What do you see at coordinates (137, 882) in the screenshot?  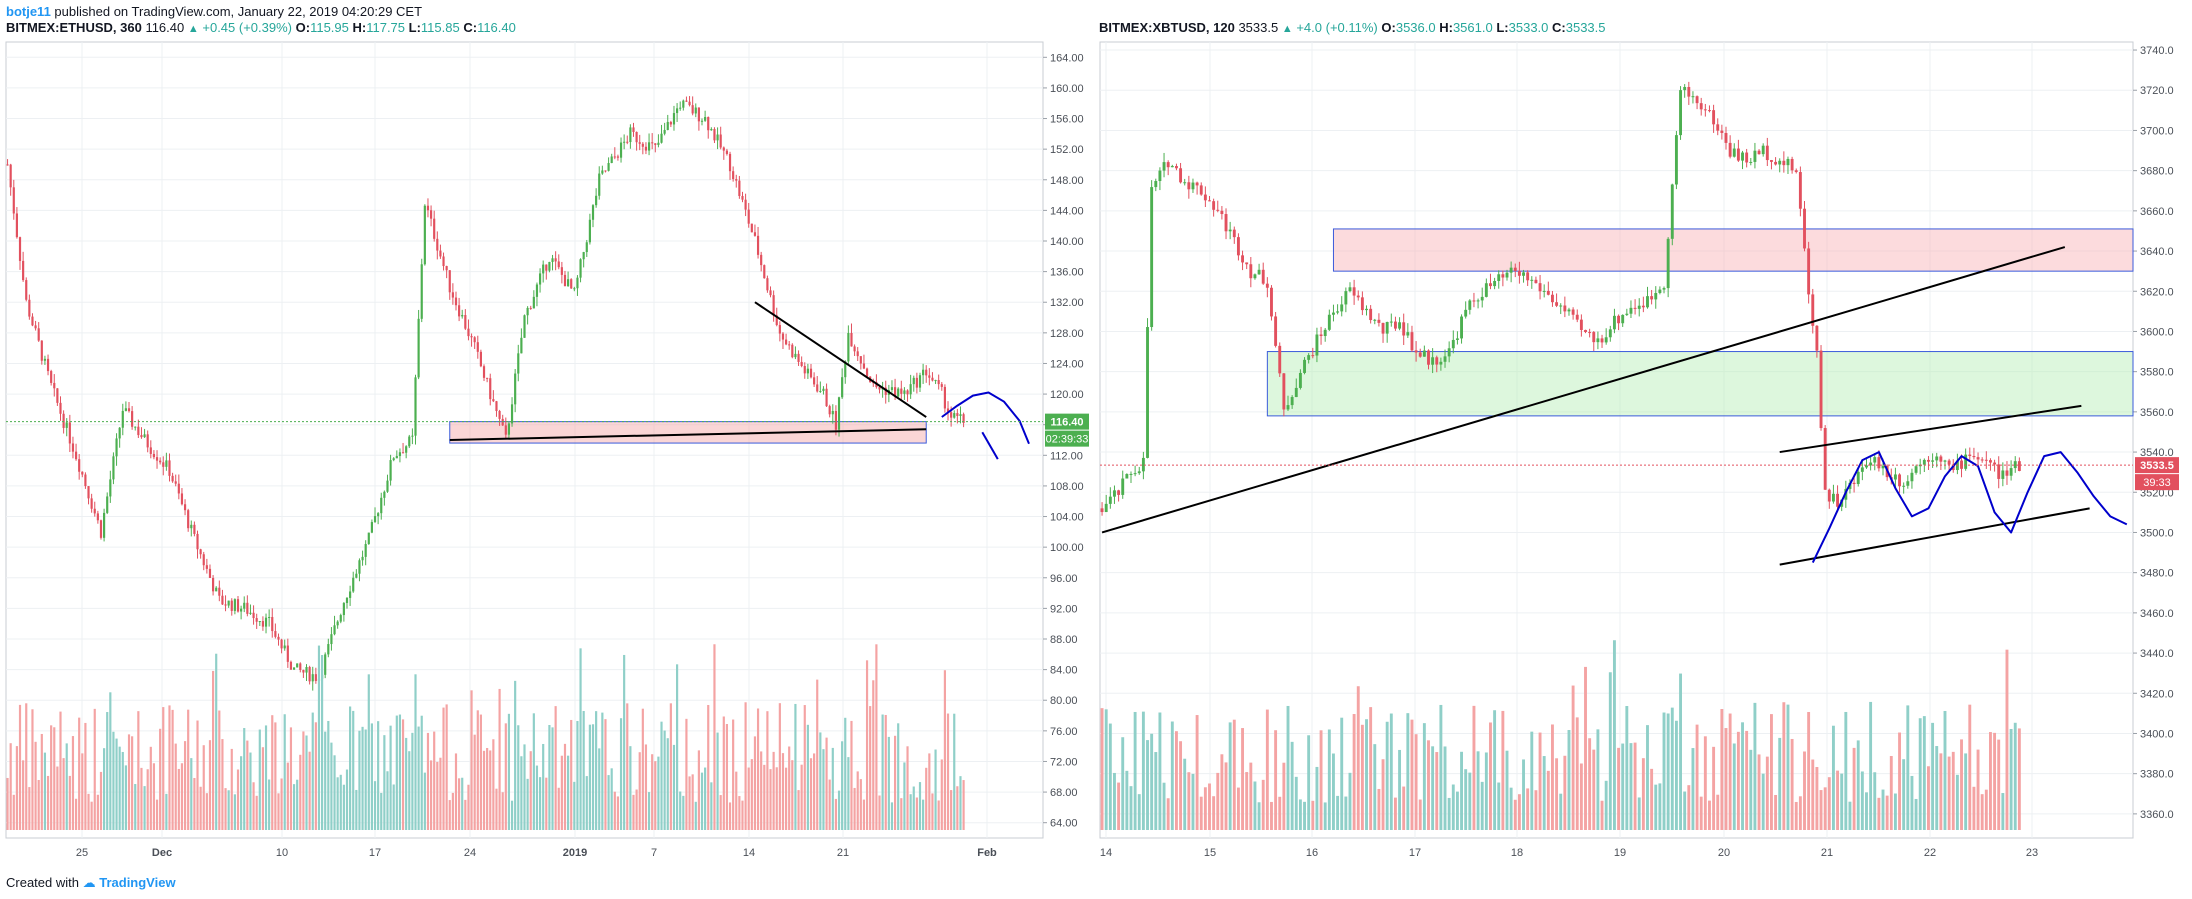 I see `tradingview-brand-link: TradingView` at bounding box center [137, 882].